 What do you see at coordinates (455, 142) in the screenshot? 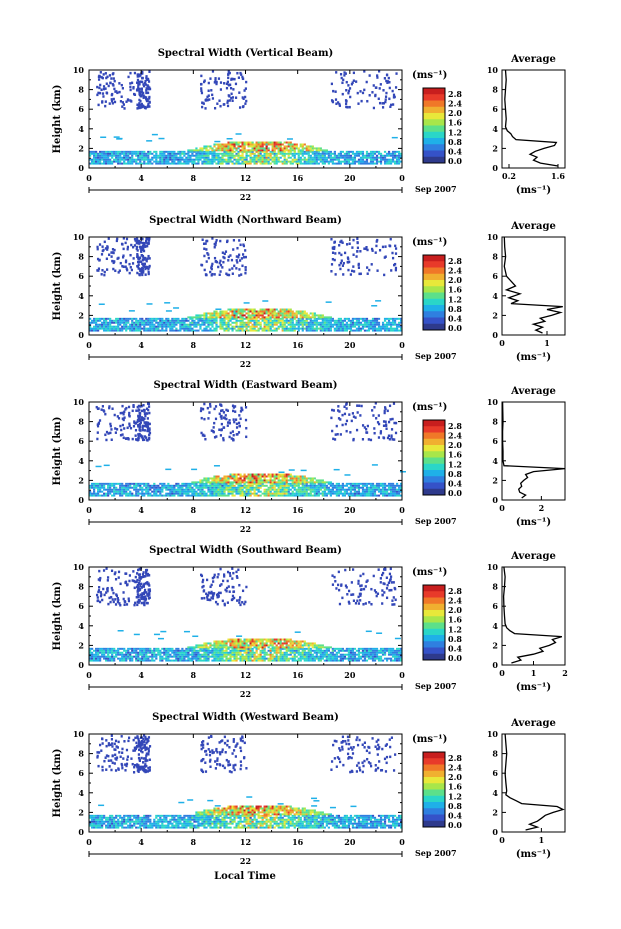
I see `colorbar-tick-label: 0.8` at bounding box center [455, 142].